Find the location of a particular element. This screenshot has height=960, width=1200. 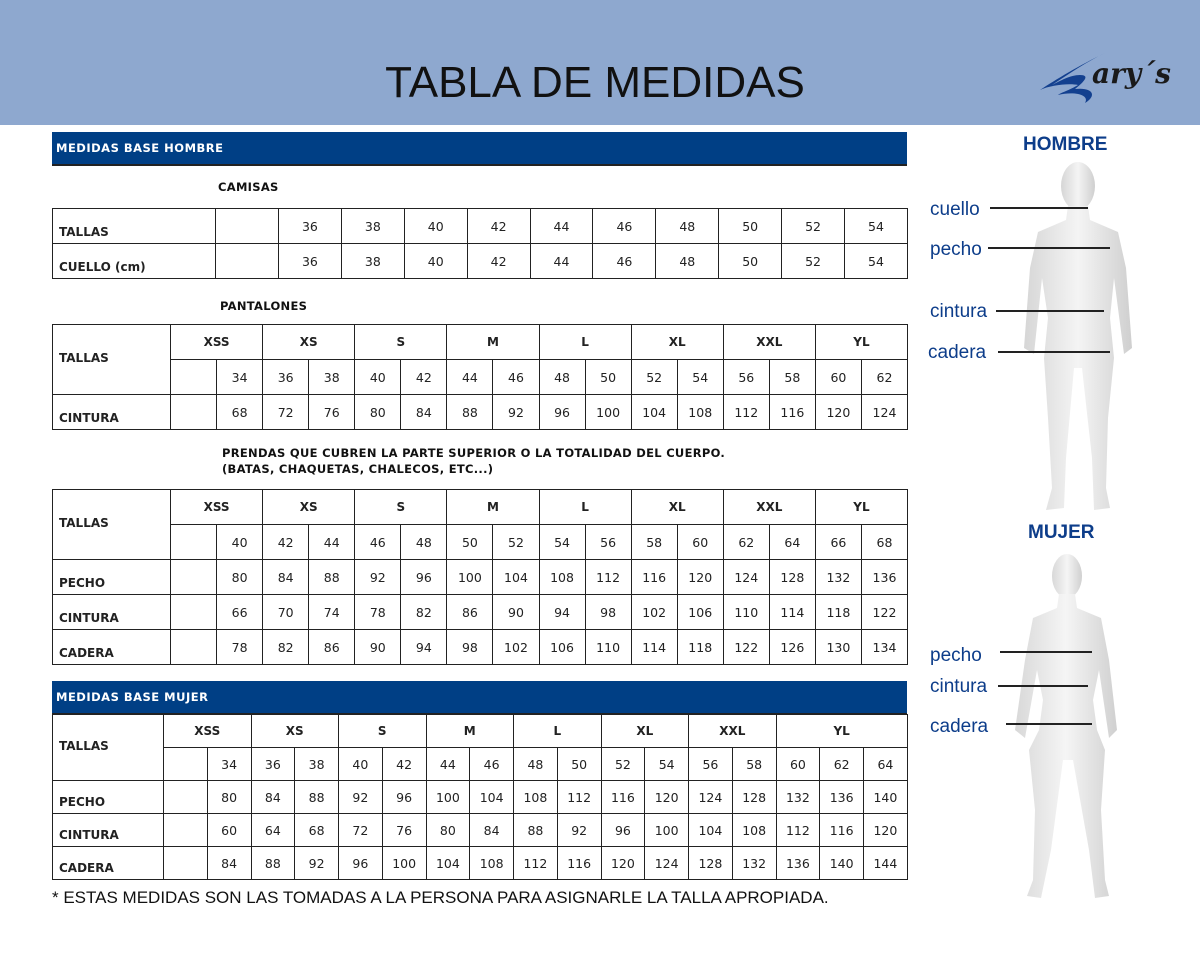

hombre-figure-title: HOMBRE is located at coordinates (1065, 144).